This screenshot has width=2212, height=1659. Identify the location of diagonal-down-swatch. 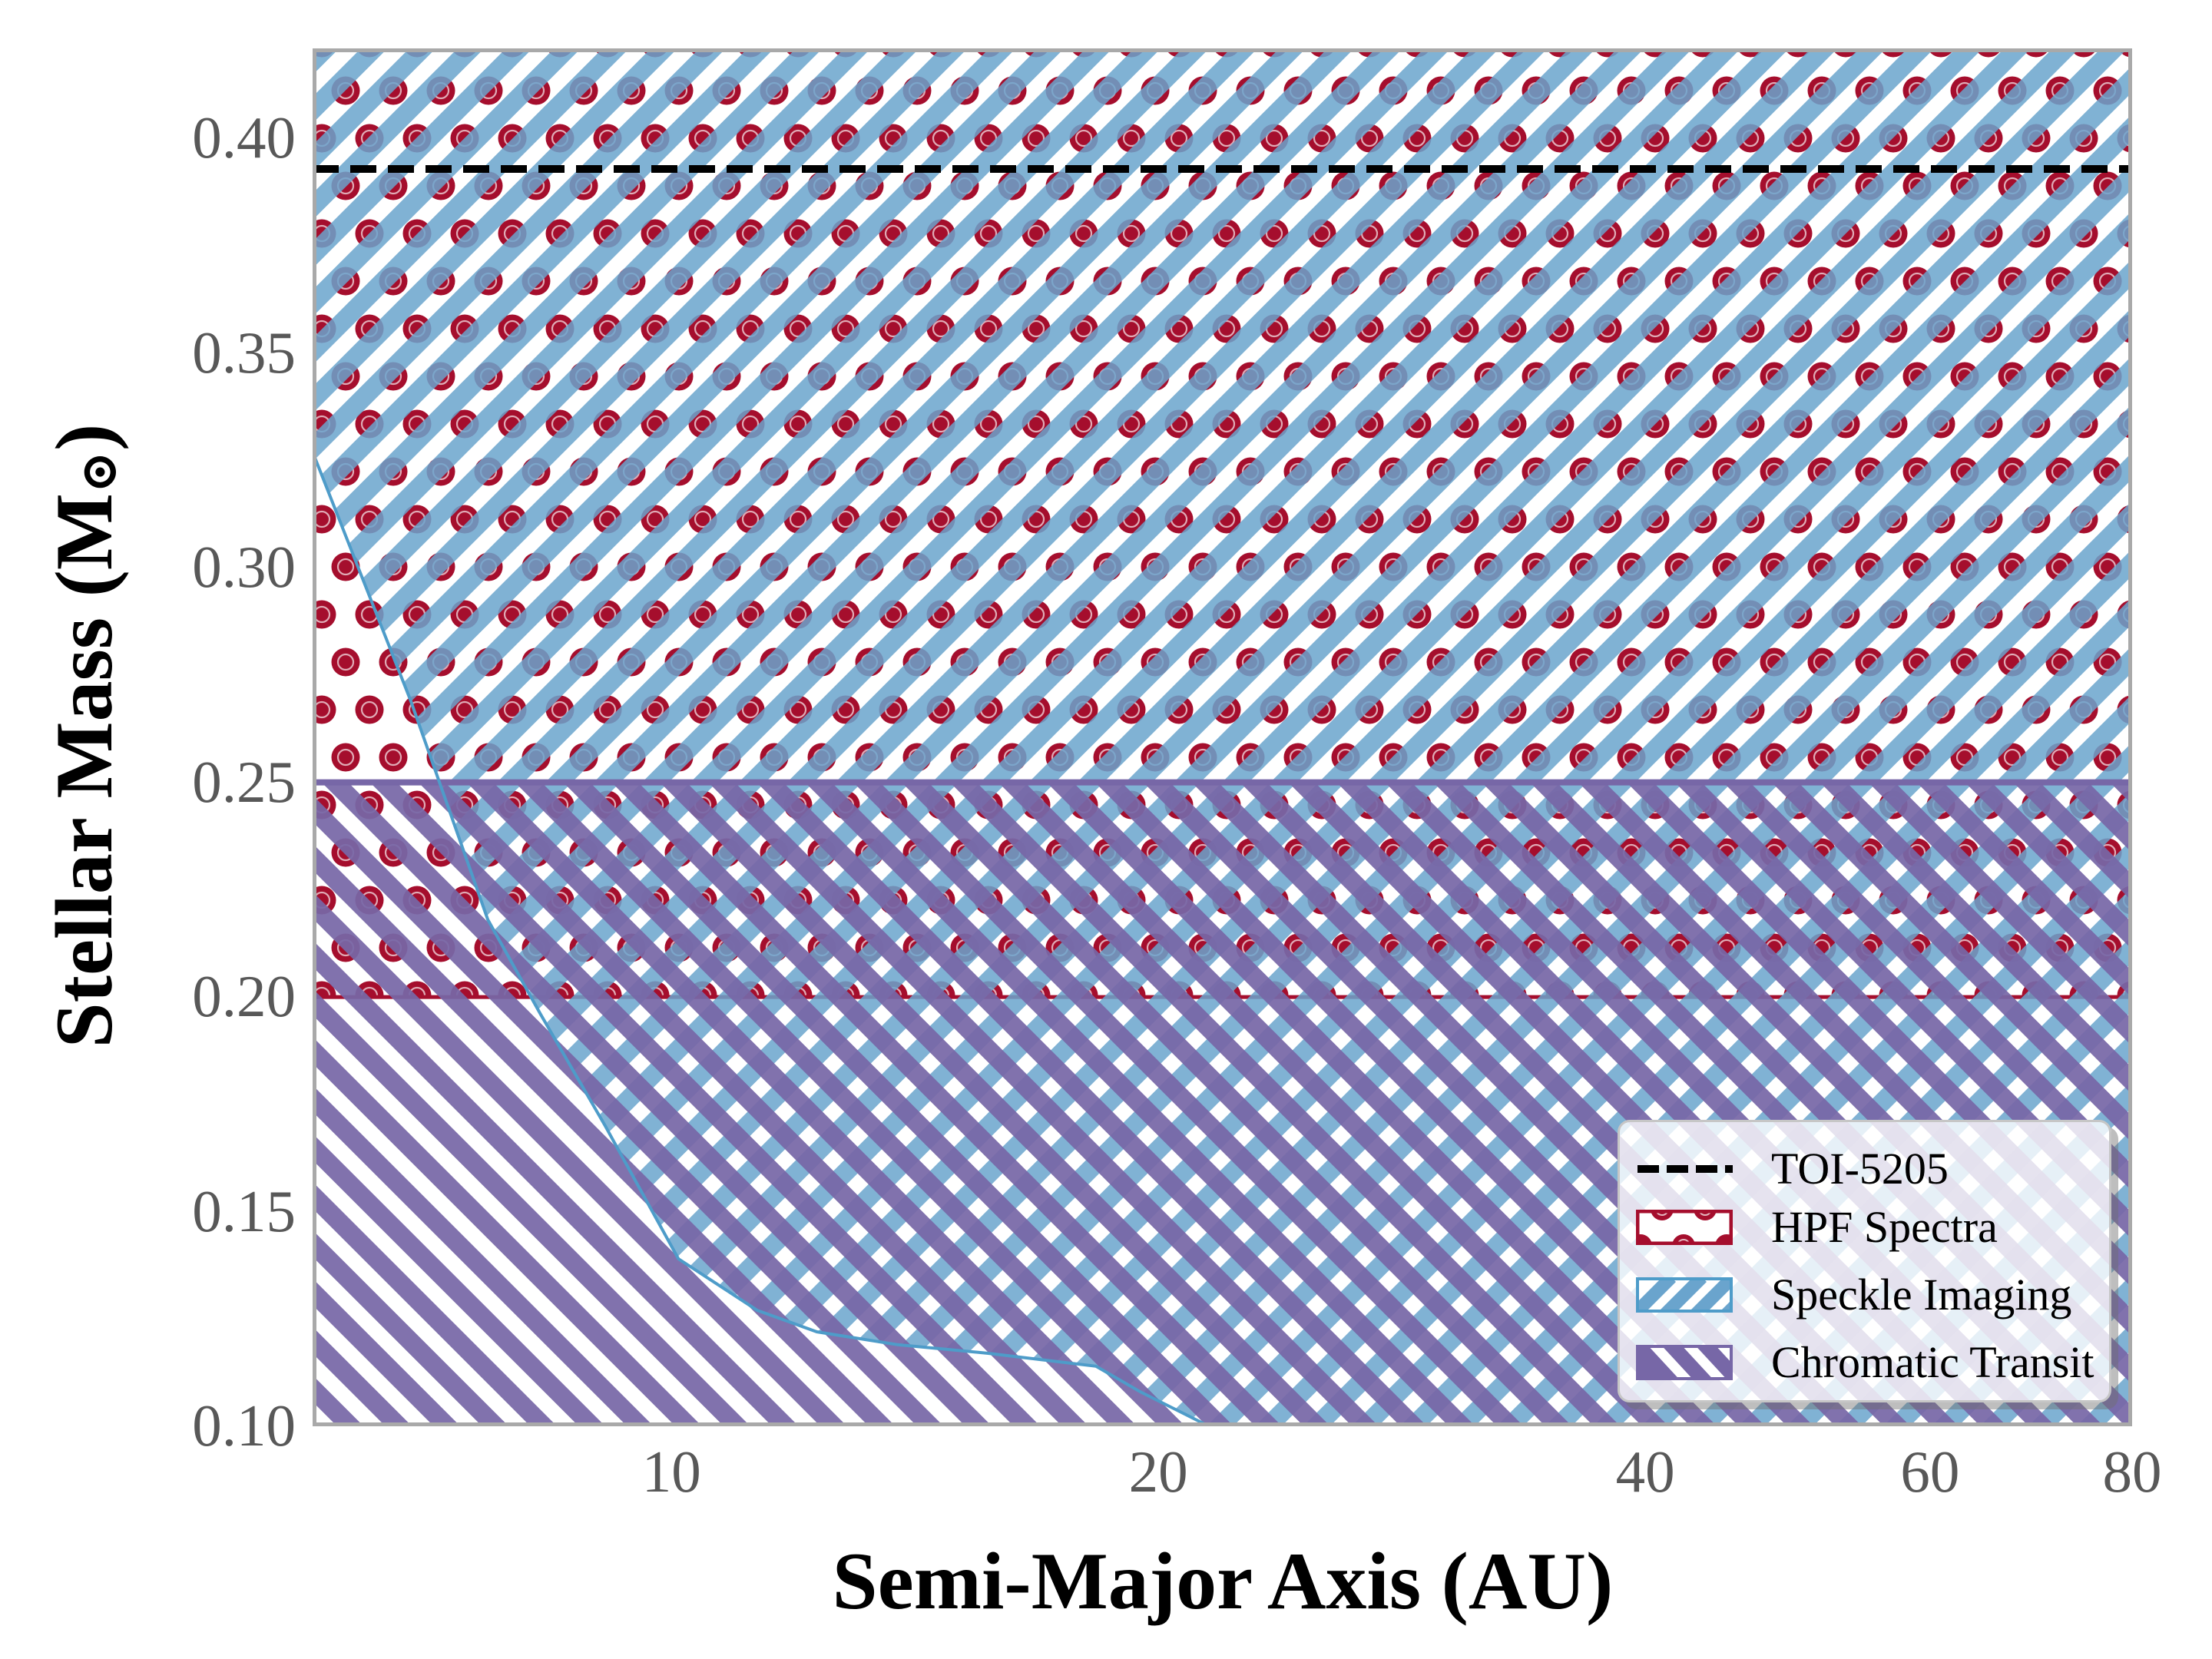
(1685, 1363).